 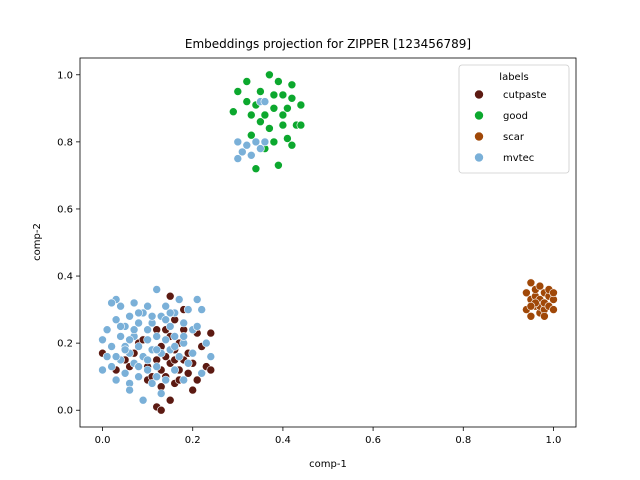 I want to click on legend-label-scar: scar, so click(x=514, y=137).